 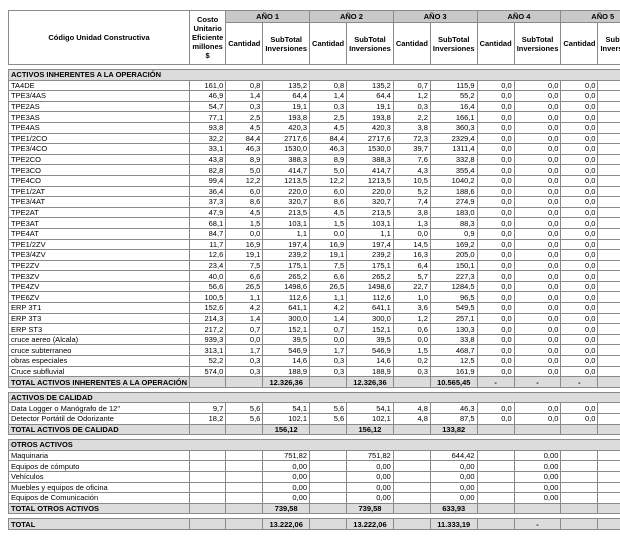 I want to click on cell: 468,7, so click(x=453, y=350).